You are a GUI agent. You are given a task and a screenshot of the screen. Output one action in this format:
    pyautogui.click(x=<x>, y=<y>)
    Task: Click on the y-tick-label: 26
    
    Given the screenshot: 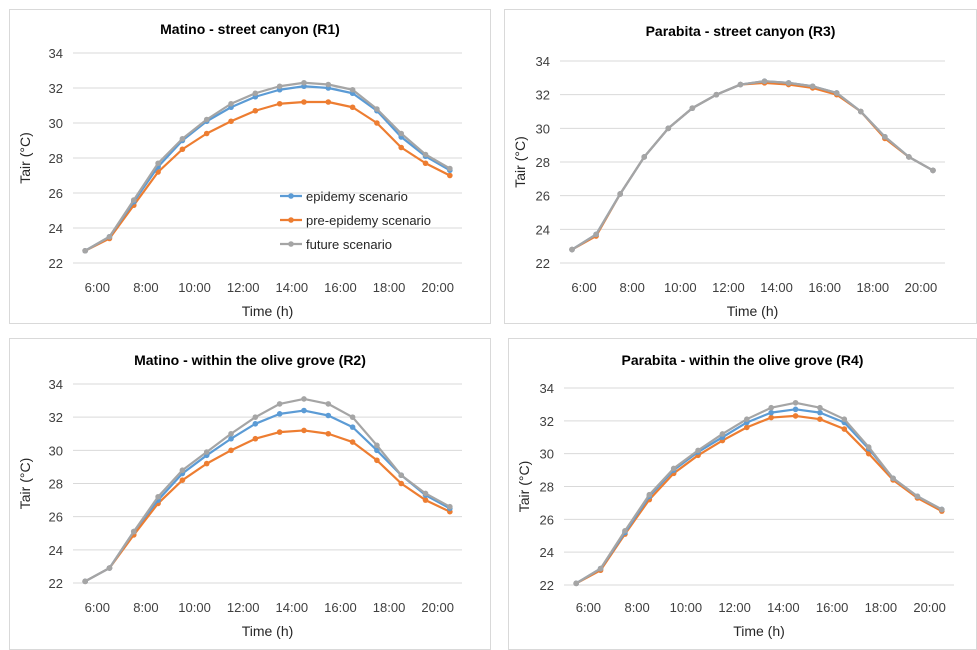 What is the action you would take?
    pyautogui.click(x=56, y=517)
    